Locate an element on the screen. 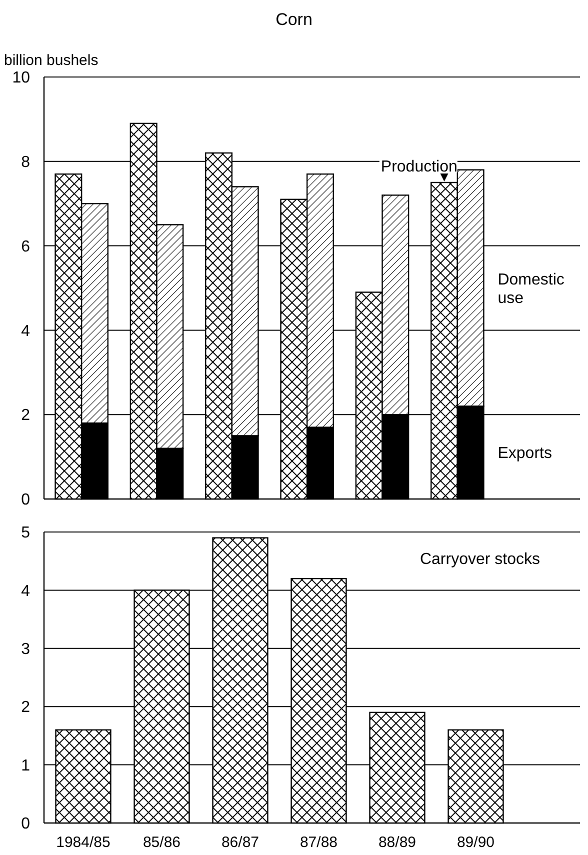 This screenshot has width=588, height=855. y-tick-label: 10 is located at coordinates (21, 78).